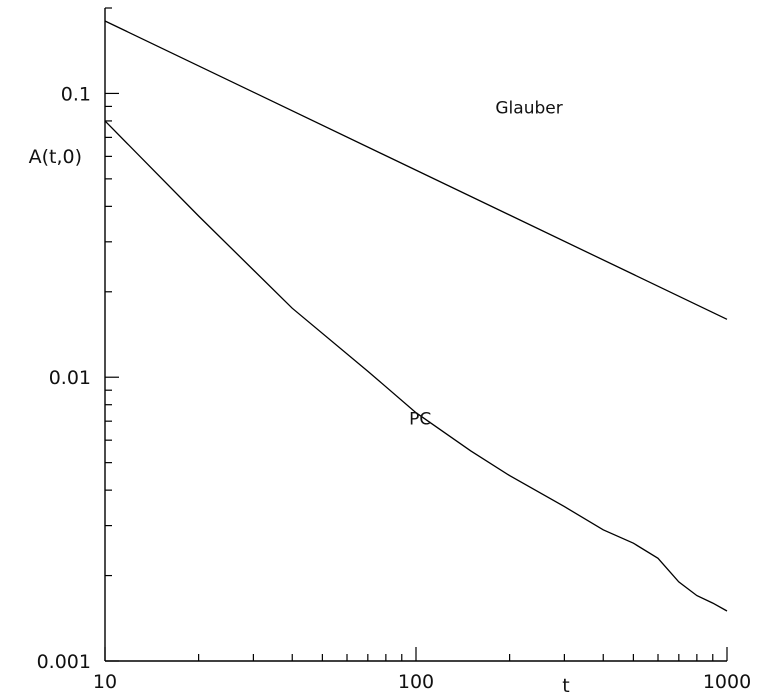 This screenshot has width=757, height=697. I want to click on series-label-glauber: Glauber, so click(528, 108).